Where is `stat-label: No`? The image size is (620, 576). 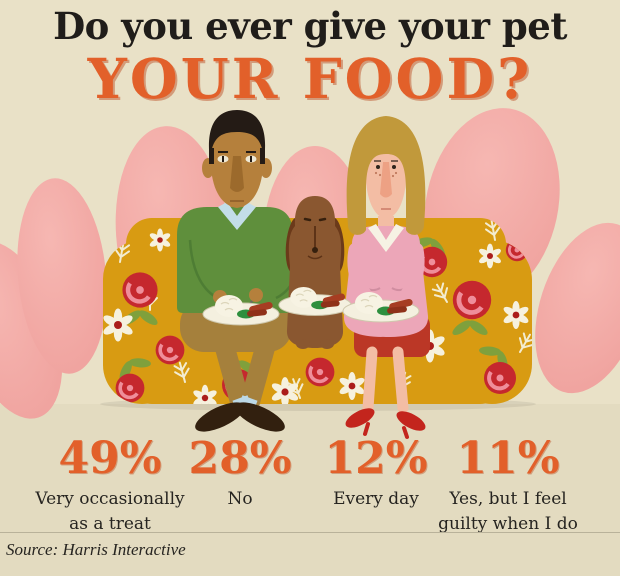 stat-label: No is located at coordinates (240, 499).